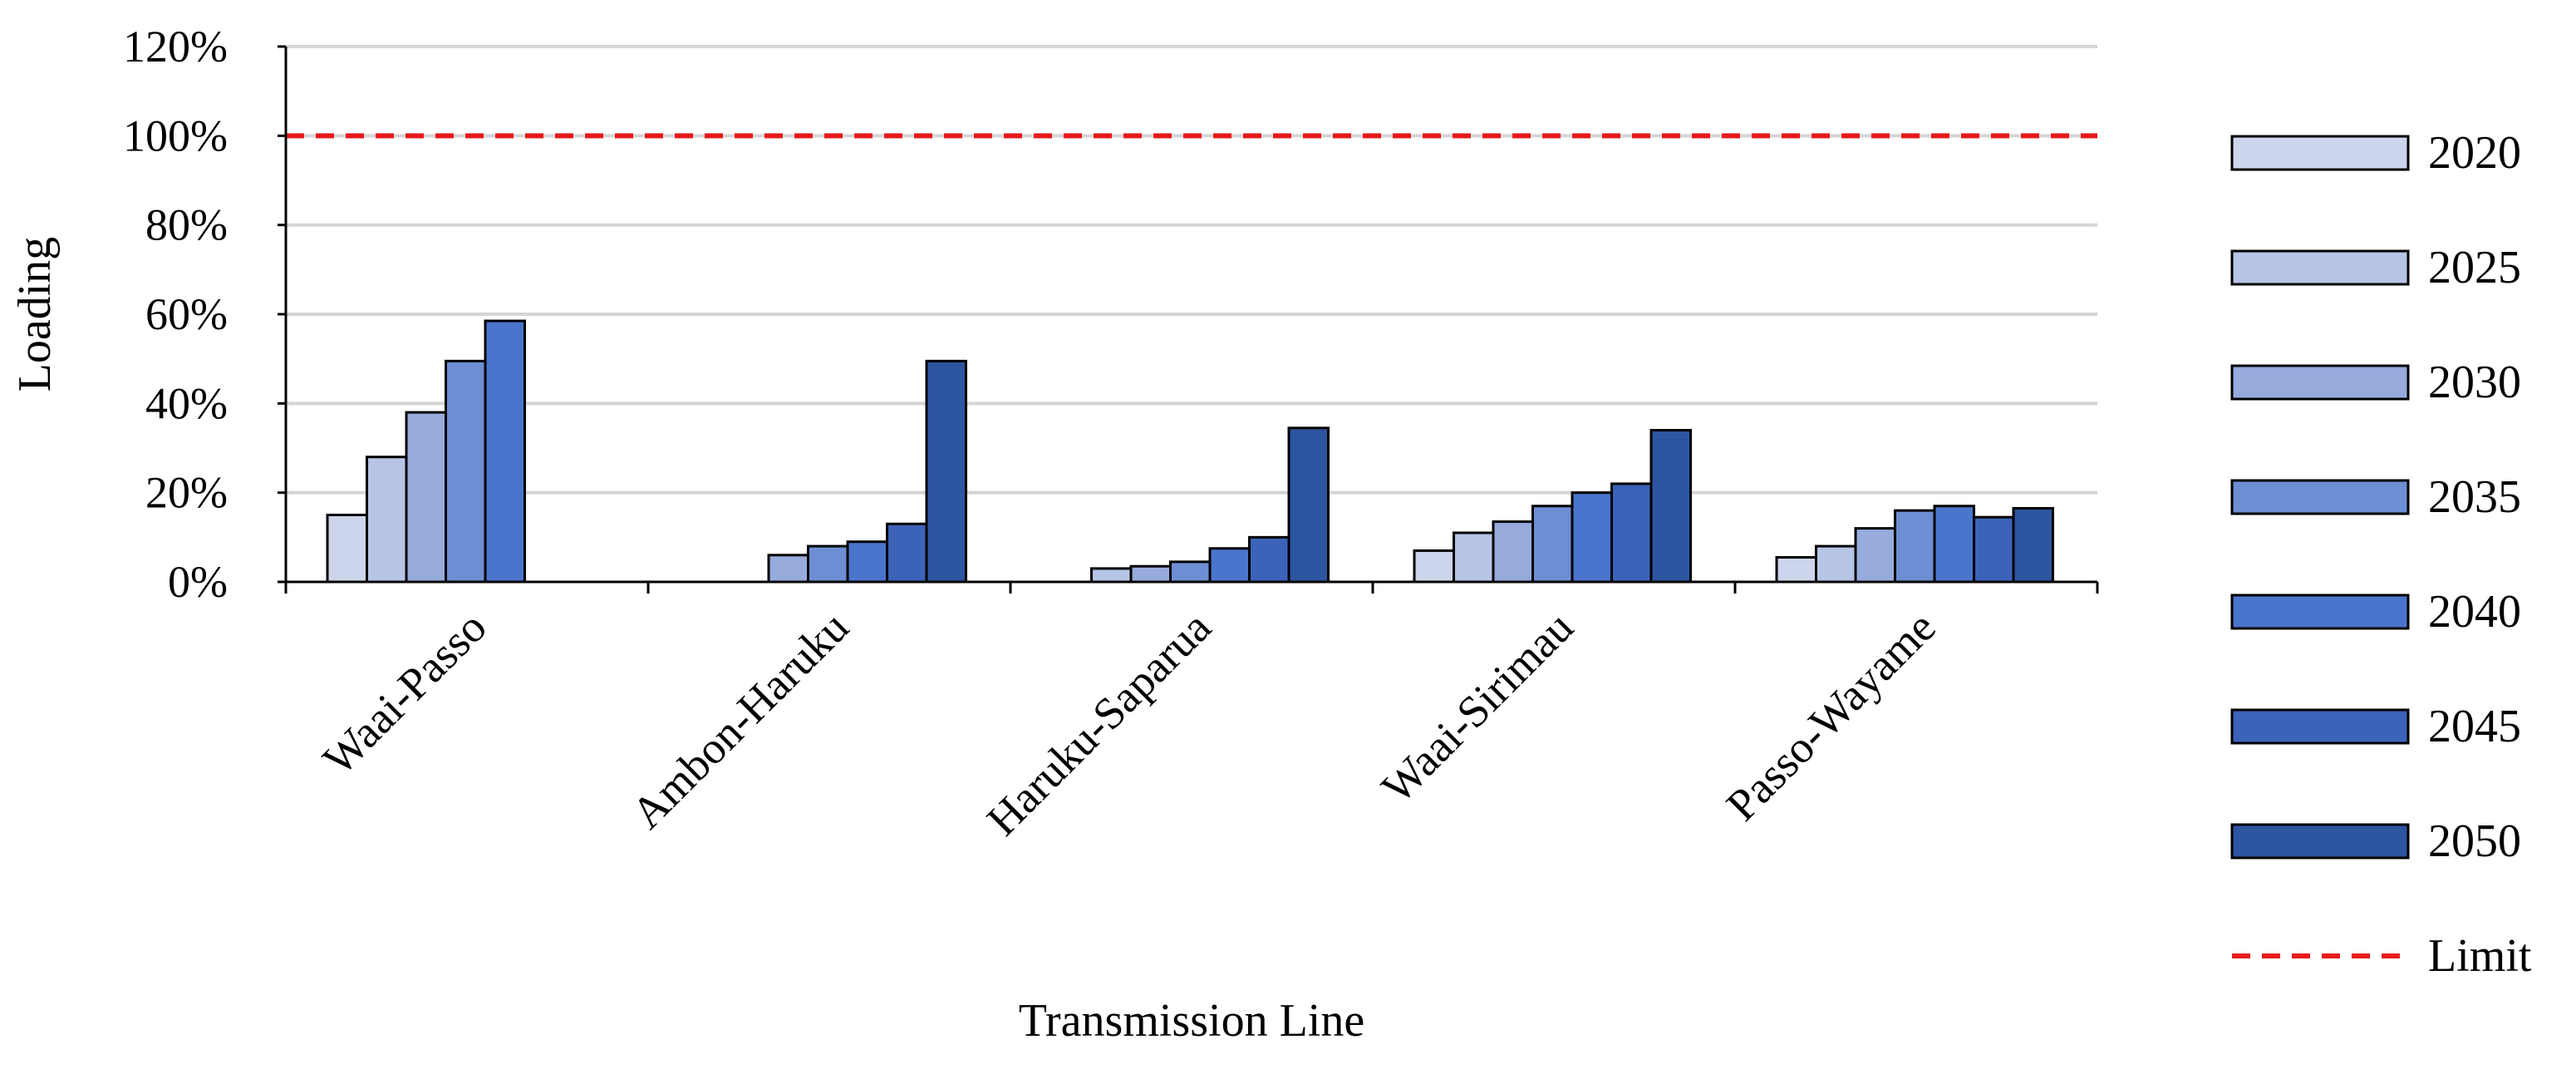  Describe the element at coordinates (2320, 153) in the screenshot. I see `legend-swatch-2020` at that location.